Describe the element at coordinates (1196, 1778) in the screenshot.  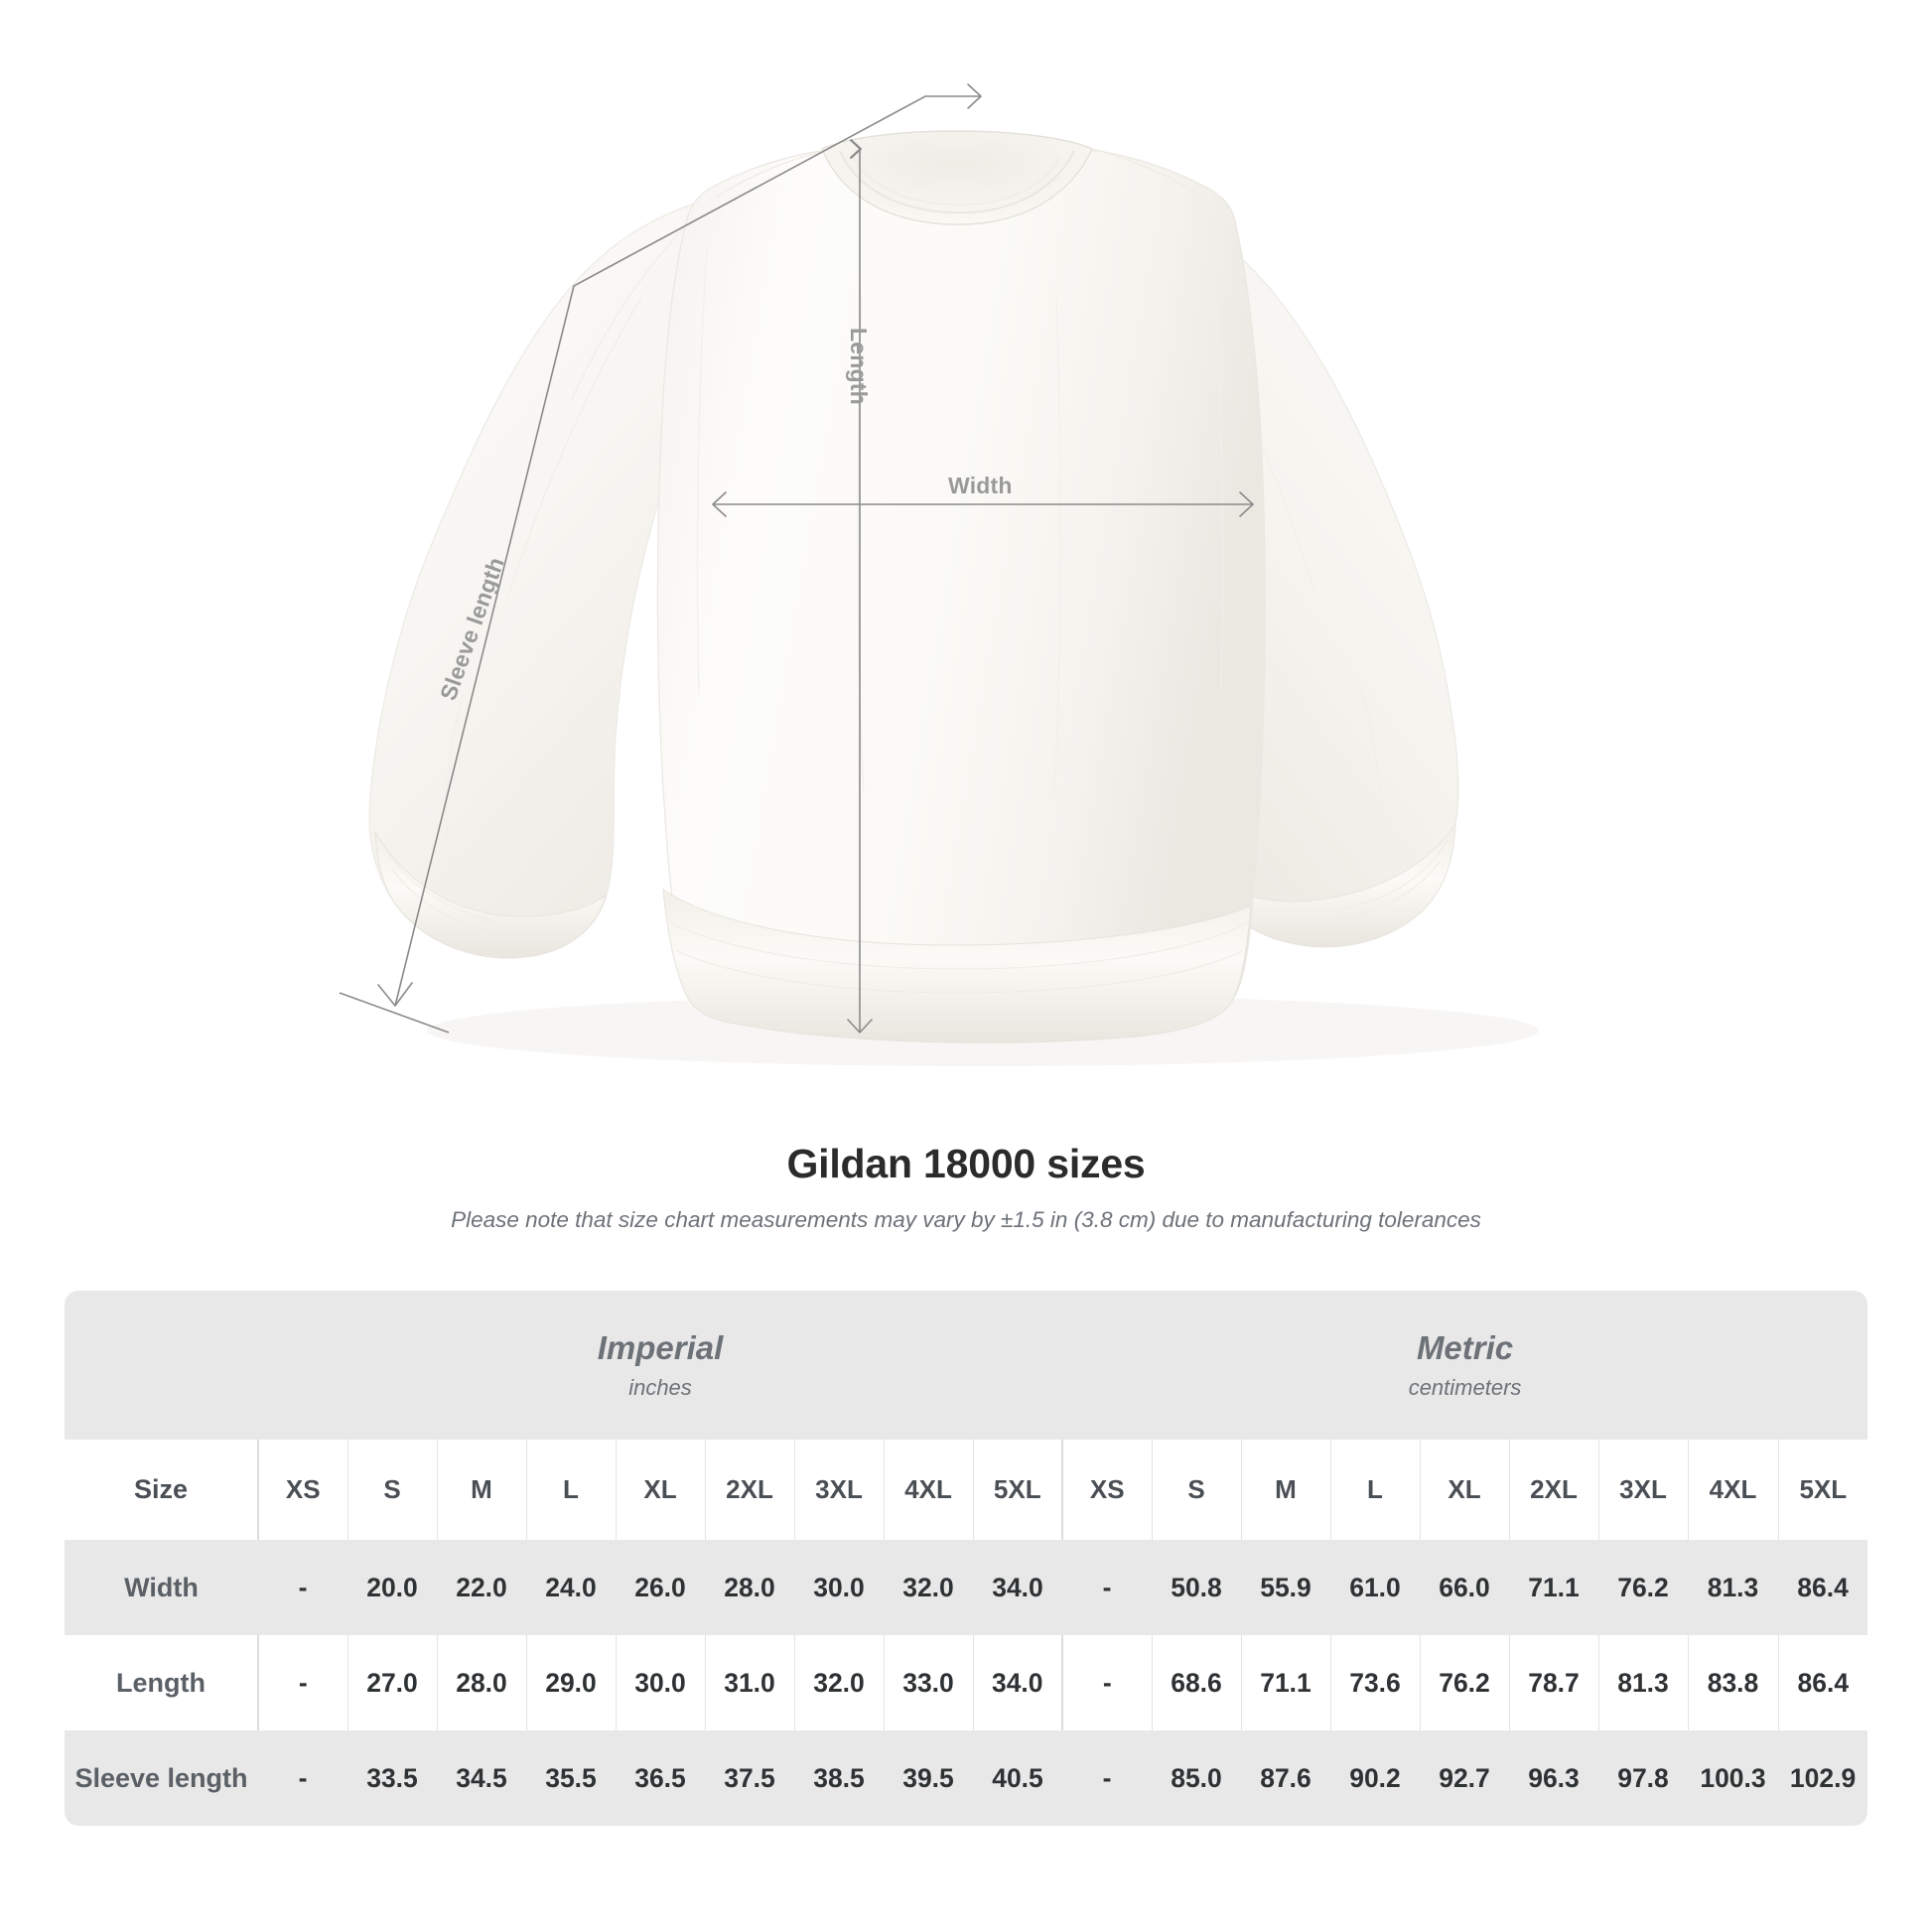
I see `cell-sleeve-met-s: 85.0` at that location.